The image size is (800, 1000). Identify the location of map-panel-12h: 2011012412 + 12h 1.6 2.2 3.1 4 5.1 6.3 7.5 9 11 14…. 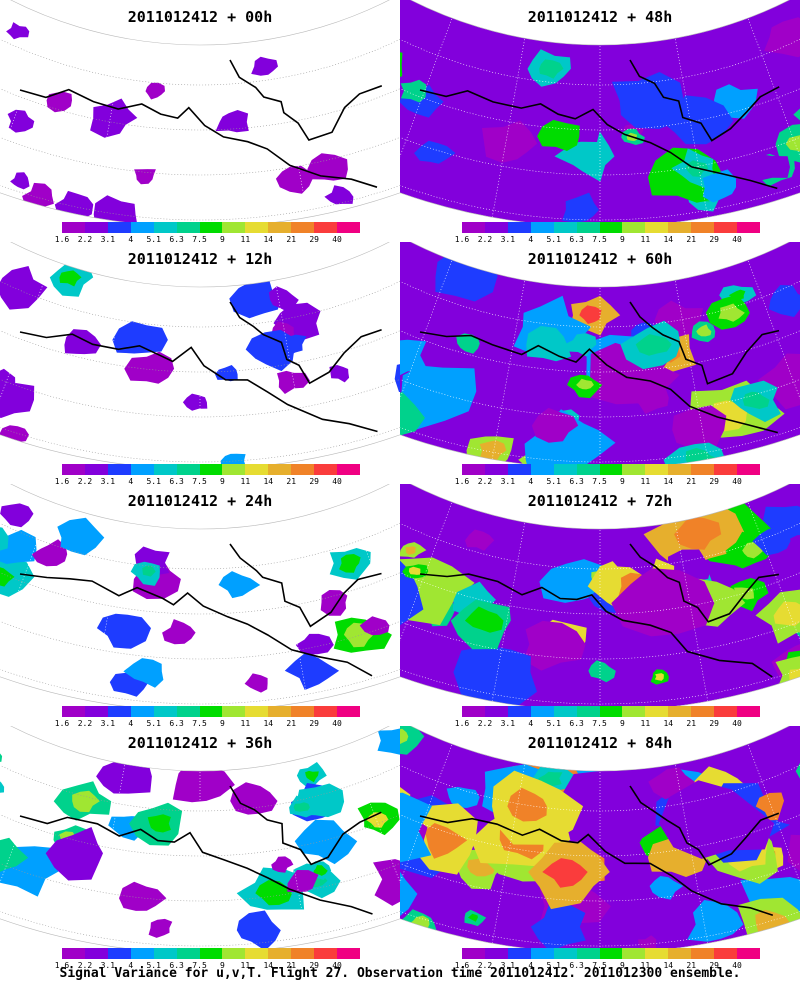
(200, 364).